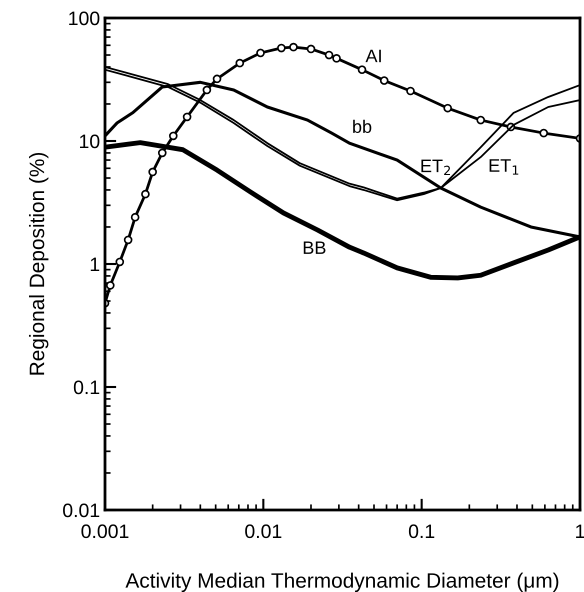 The image size is (584, 592). I want to click on y-tick-label: 1, so click(95, 265).